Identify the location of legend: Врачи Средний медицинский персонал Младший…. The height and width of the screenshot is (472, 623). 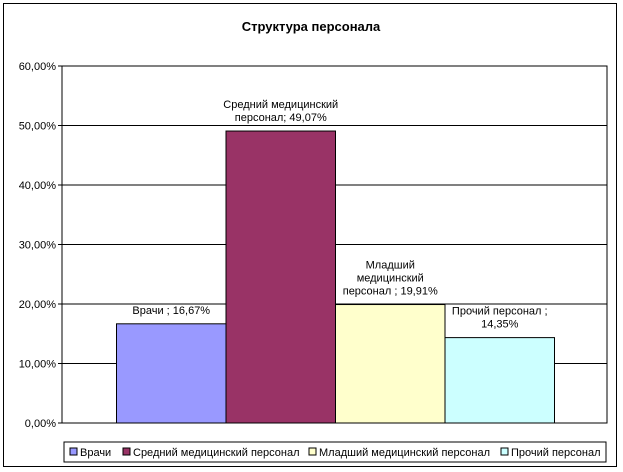
(335, 452).